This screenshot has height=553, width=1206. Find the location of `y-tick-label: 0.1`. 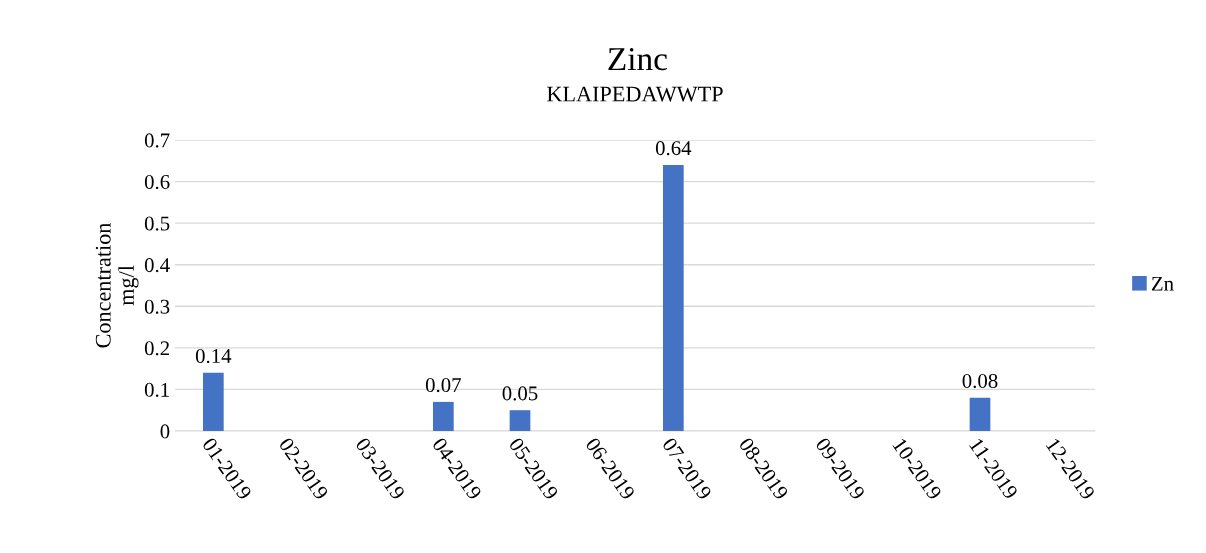

y-tick-label: 0.1 is located at coordinates (156, 389).